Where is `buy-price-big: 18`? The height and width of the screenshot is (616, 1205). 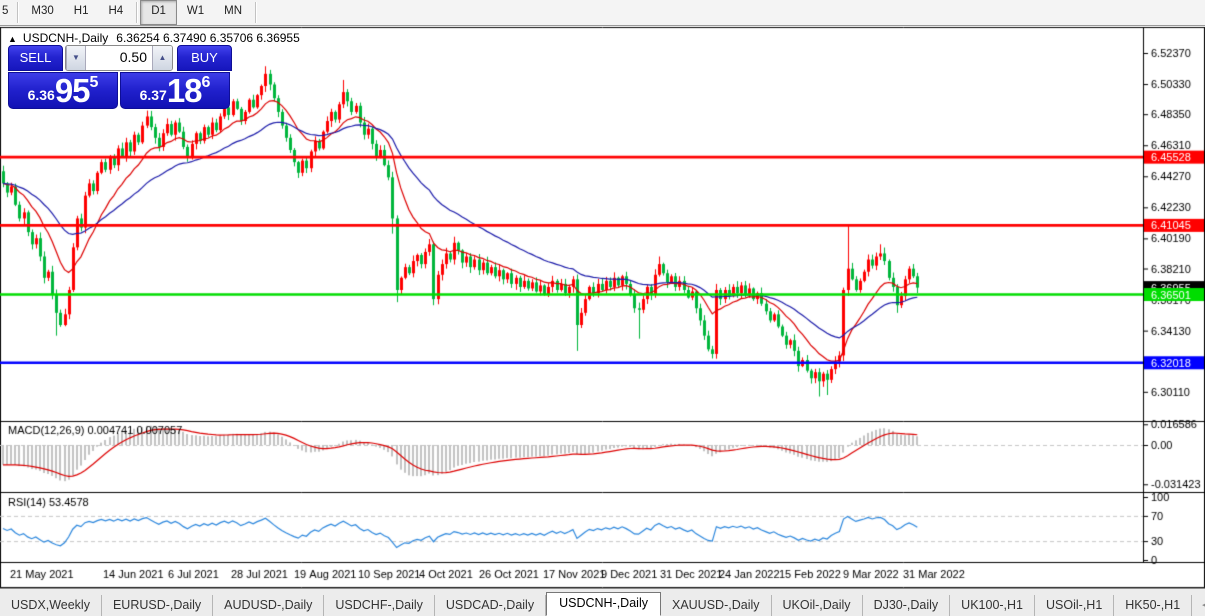 buy-price-big: 18 is located at coordinates (184, 90).